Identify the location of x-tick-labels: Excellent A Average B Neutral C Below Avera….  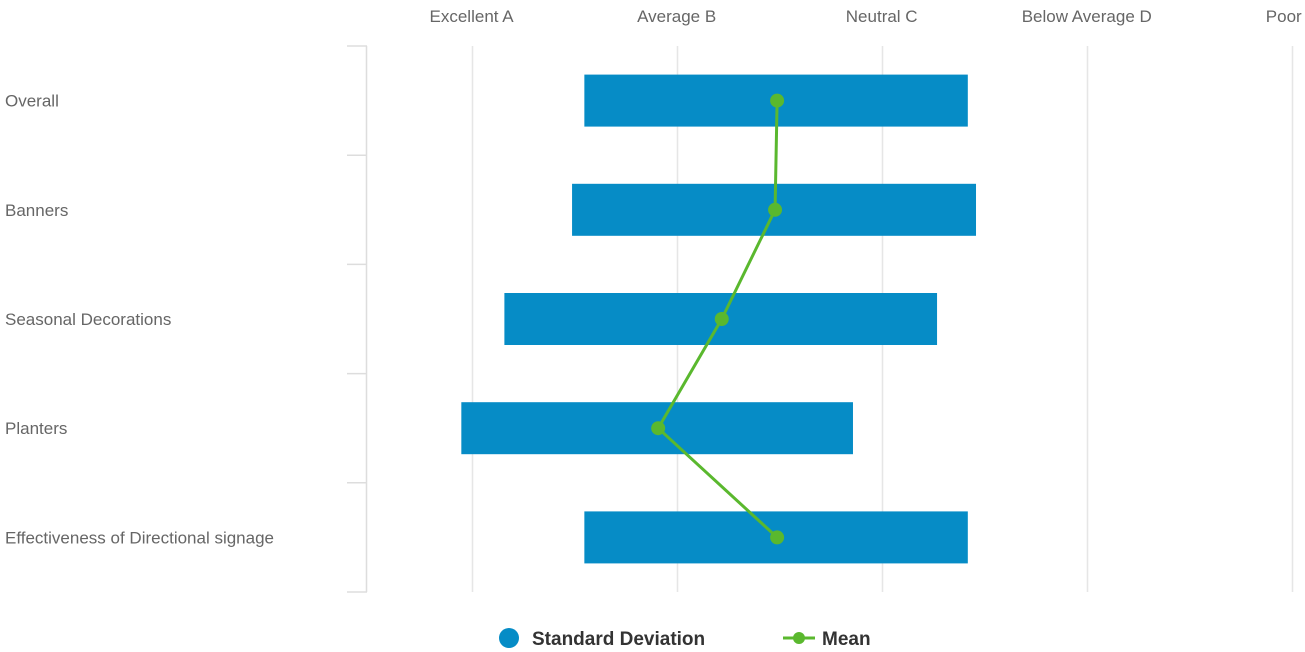
(867, 16).